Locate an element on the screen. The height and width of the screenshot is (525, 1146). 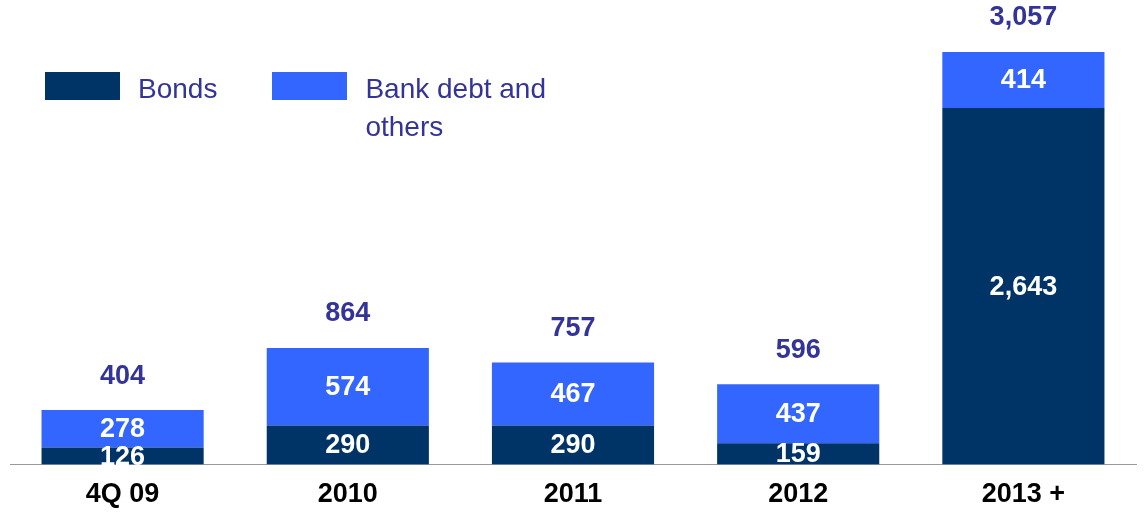
data-label: 159 is located at coordinates (798, 453).